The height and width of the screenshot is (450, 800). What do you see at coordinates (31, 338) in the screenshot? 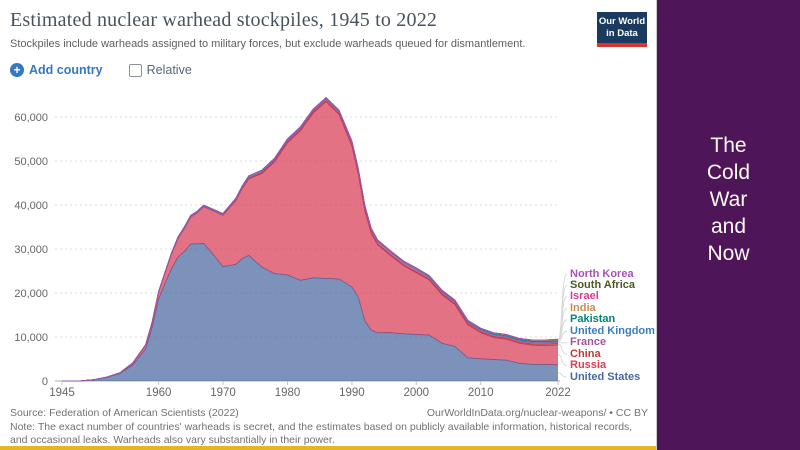
I see `y-tick-label: 10,000` at bounding box center [31, 338].